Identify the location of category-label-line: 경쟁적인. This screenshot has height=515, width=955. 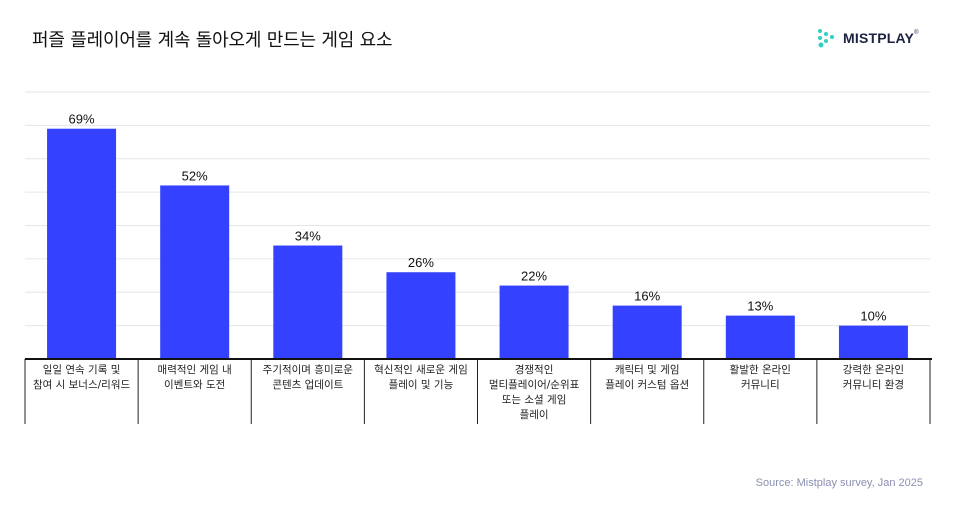
(534, 369).